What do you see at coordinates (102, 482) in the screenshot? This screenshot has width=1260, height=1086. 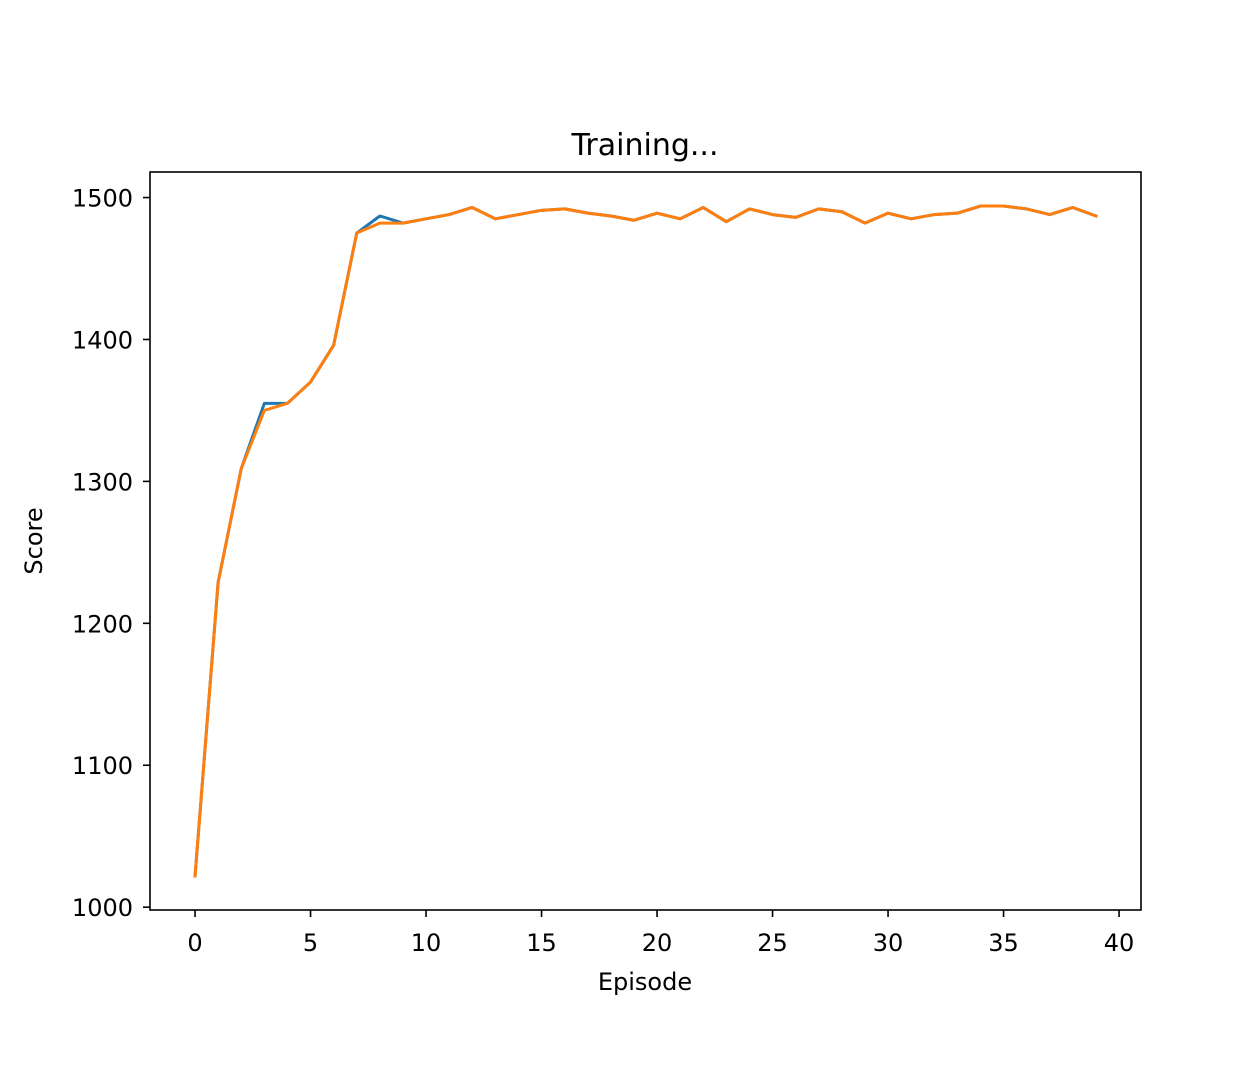 I see `y-tick-label: 1300` at bounding box center [102, 482].